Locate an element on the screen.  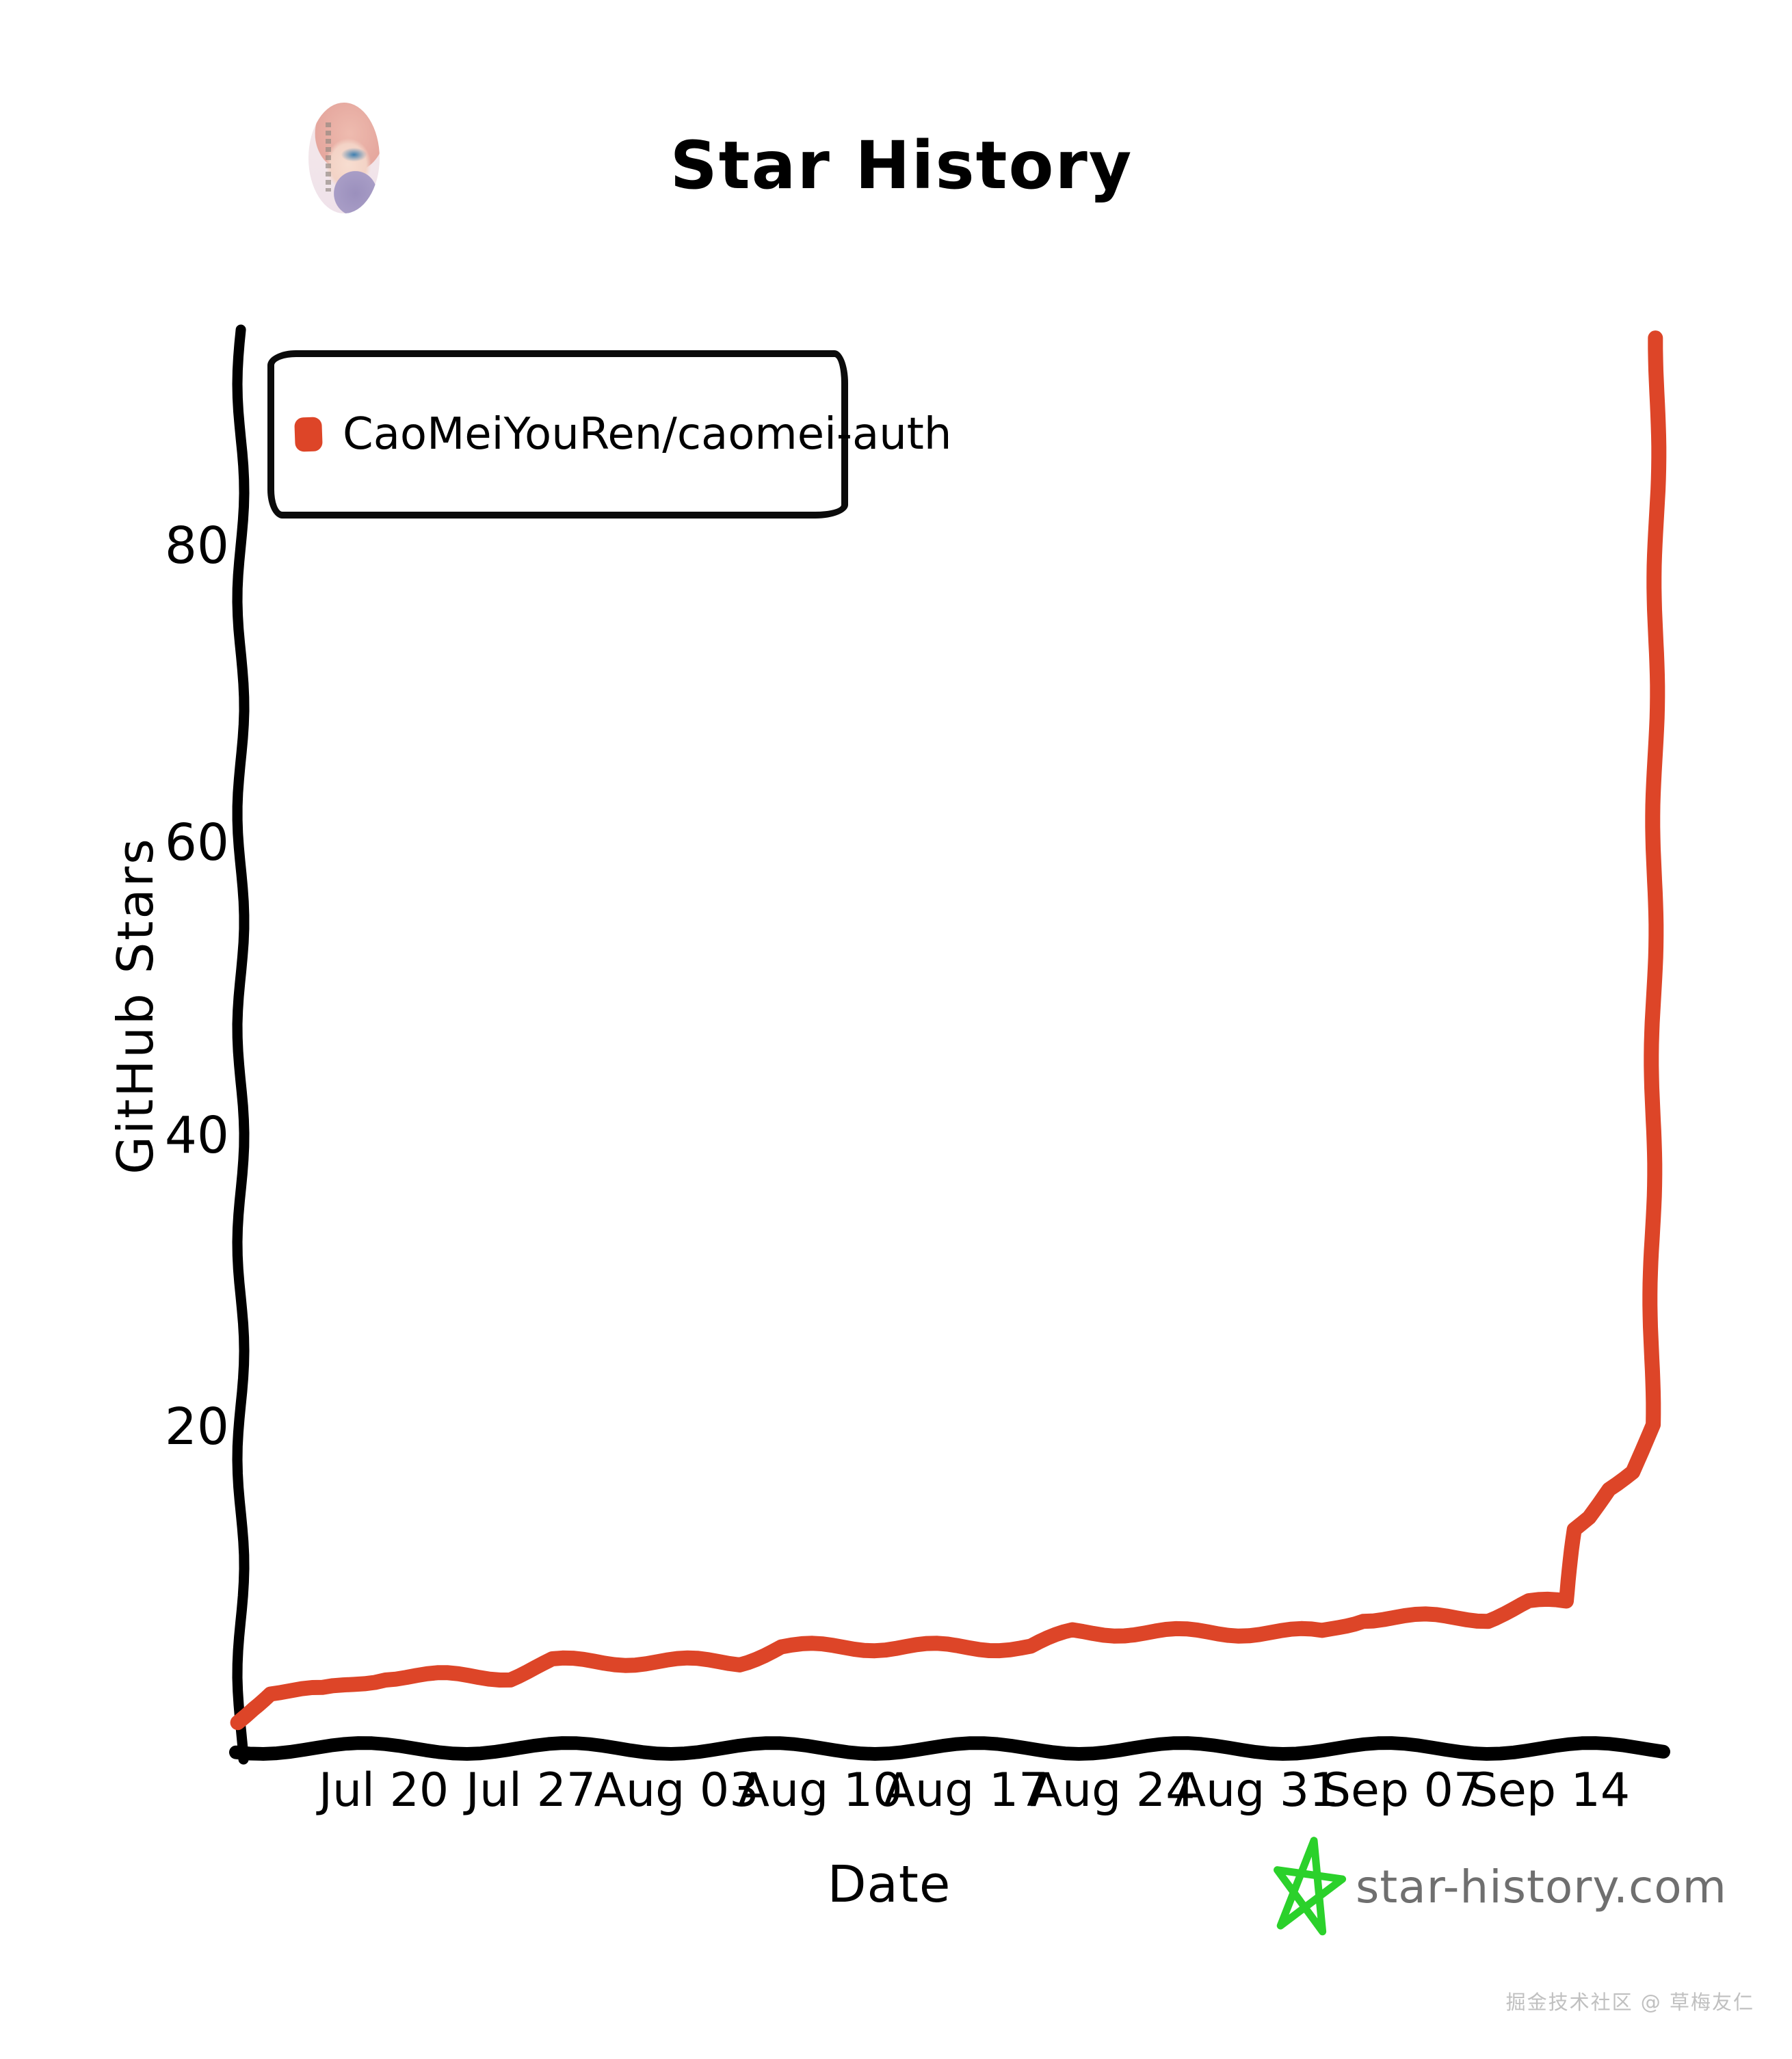
y-tick-40: 40 is located at coordinates (196, 1136).